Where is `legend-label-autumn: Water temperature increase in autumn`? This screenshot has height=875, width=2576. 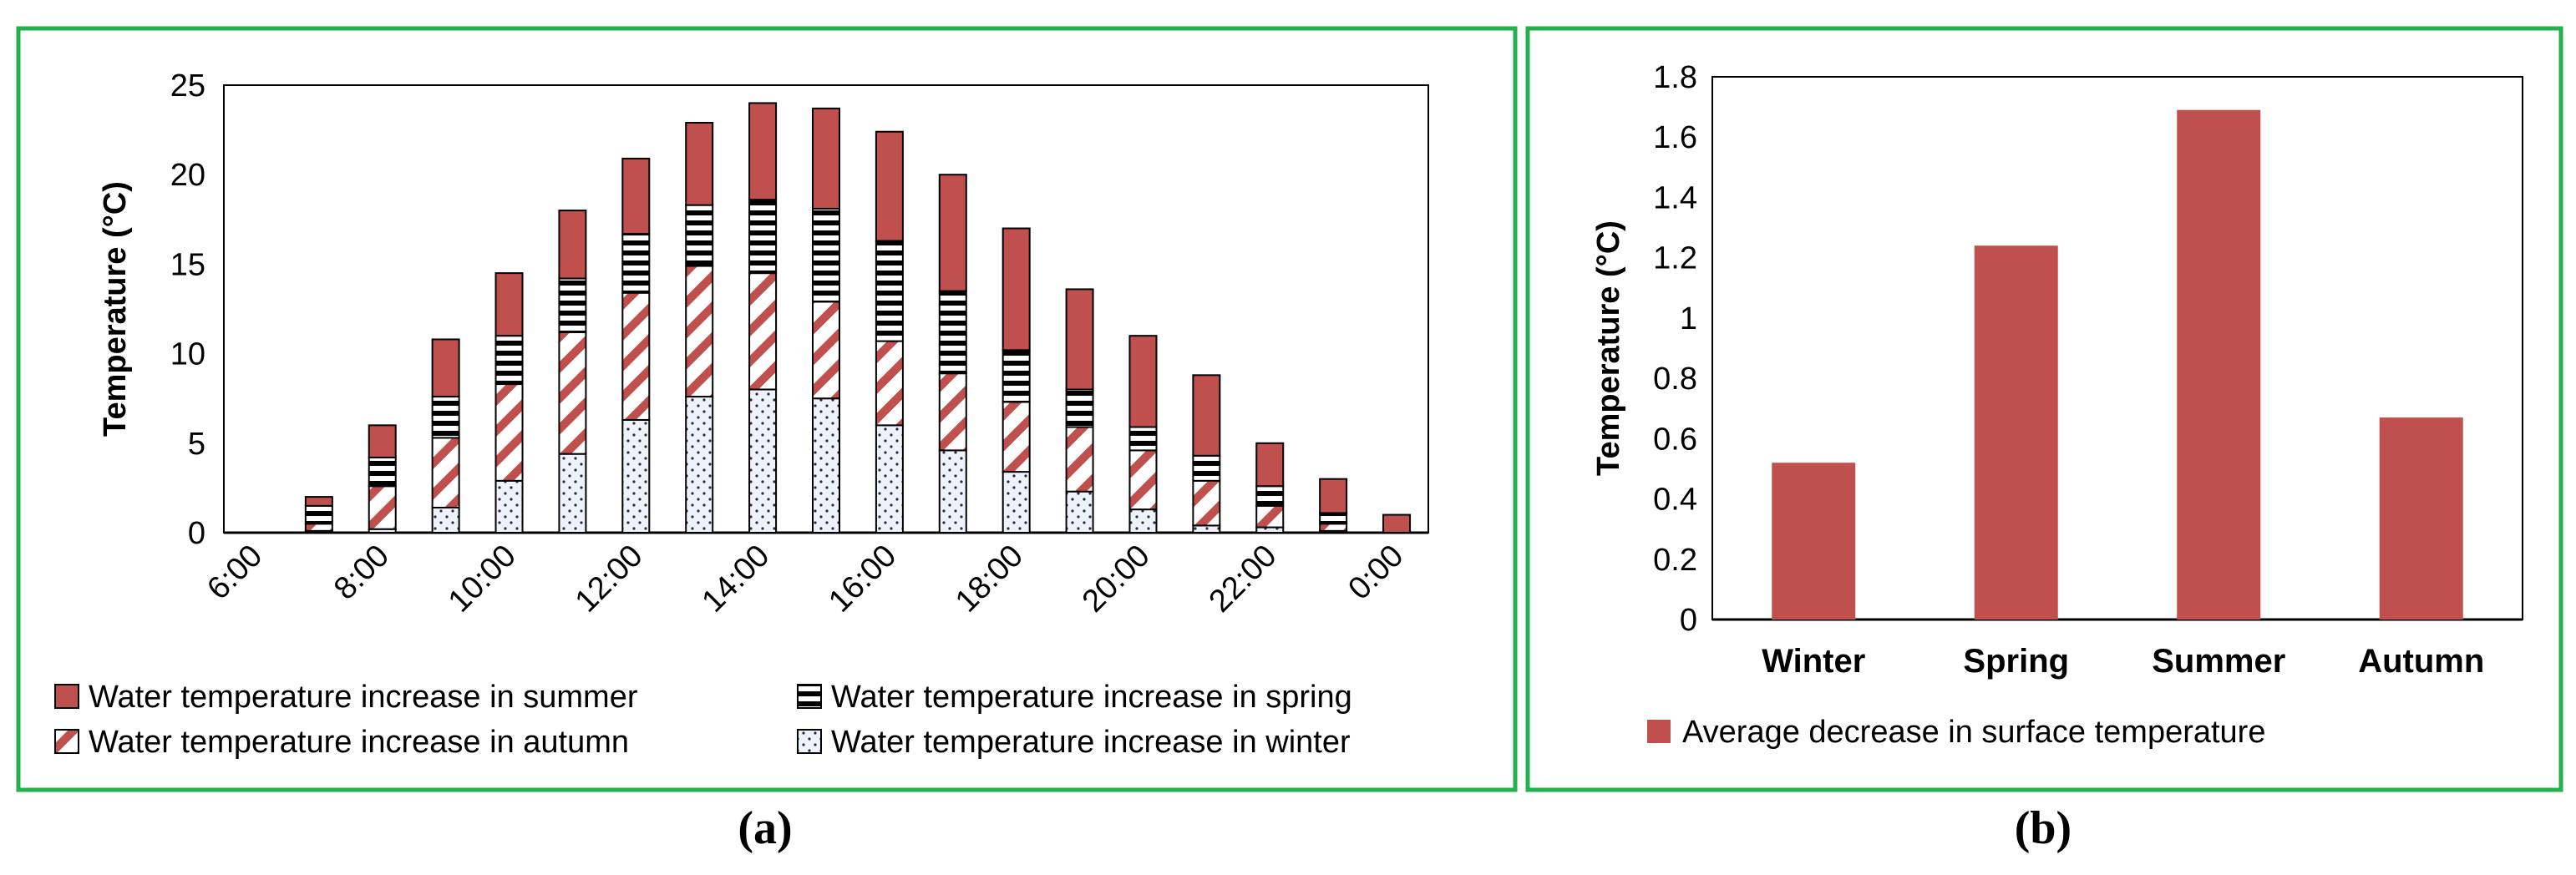
legend-label-autumn: Water temperature increase in autumn is located at coordinates (359, 742).